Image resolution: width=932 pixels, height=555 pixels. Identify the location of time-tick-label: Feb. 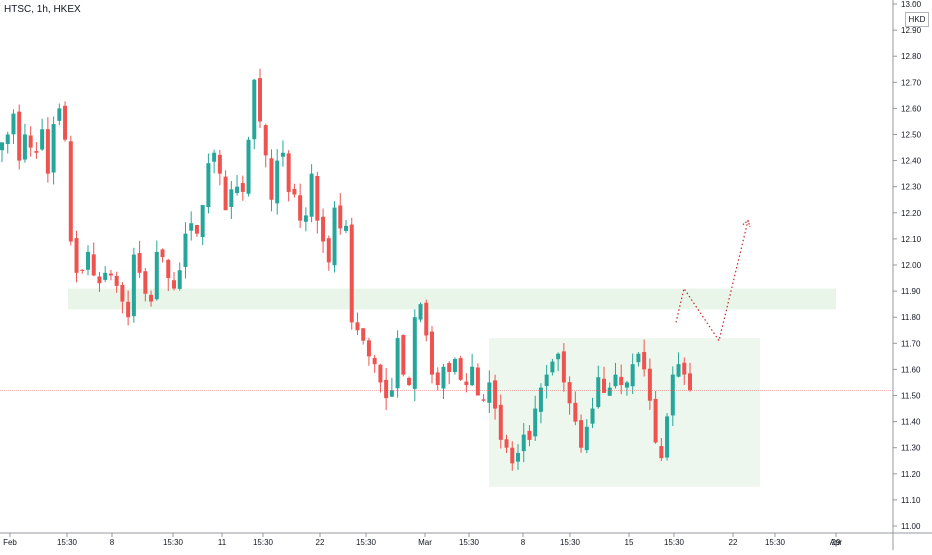
(10, 542).